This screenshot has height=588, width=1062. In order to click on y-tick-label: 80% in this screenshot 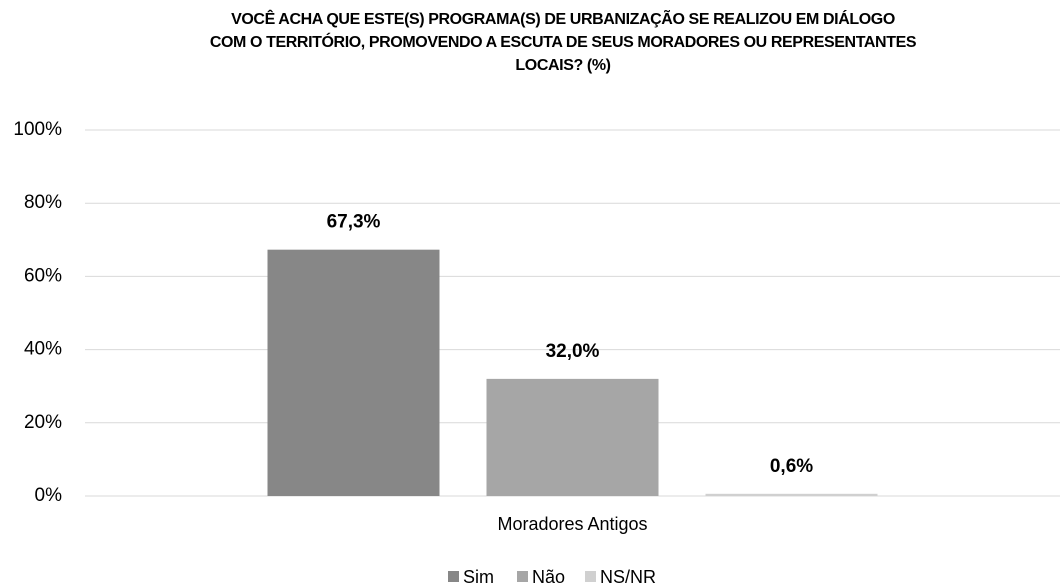, I will do `click(43, 202)`.